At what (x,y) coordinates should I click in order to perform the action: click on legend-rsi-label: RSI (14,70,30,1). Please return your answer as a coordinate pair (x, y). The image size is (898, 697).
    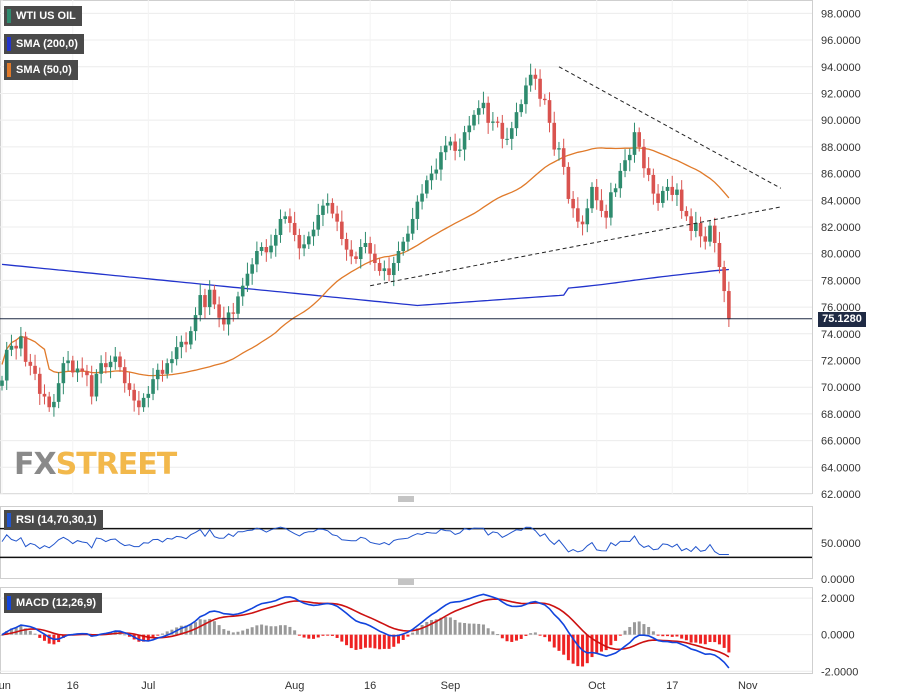
    Looking at the image, I should click on (56, 520).